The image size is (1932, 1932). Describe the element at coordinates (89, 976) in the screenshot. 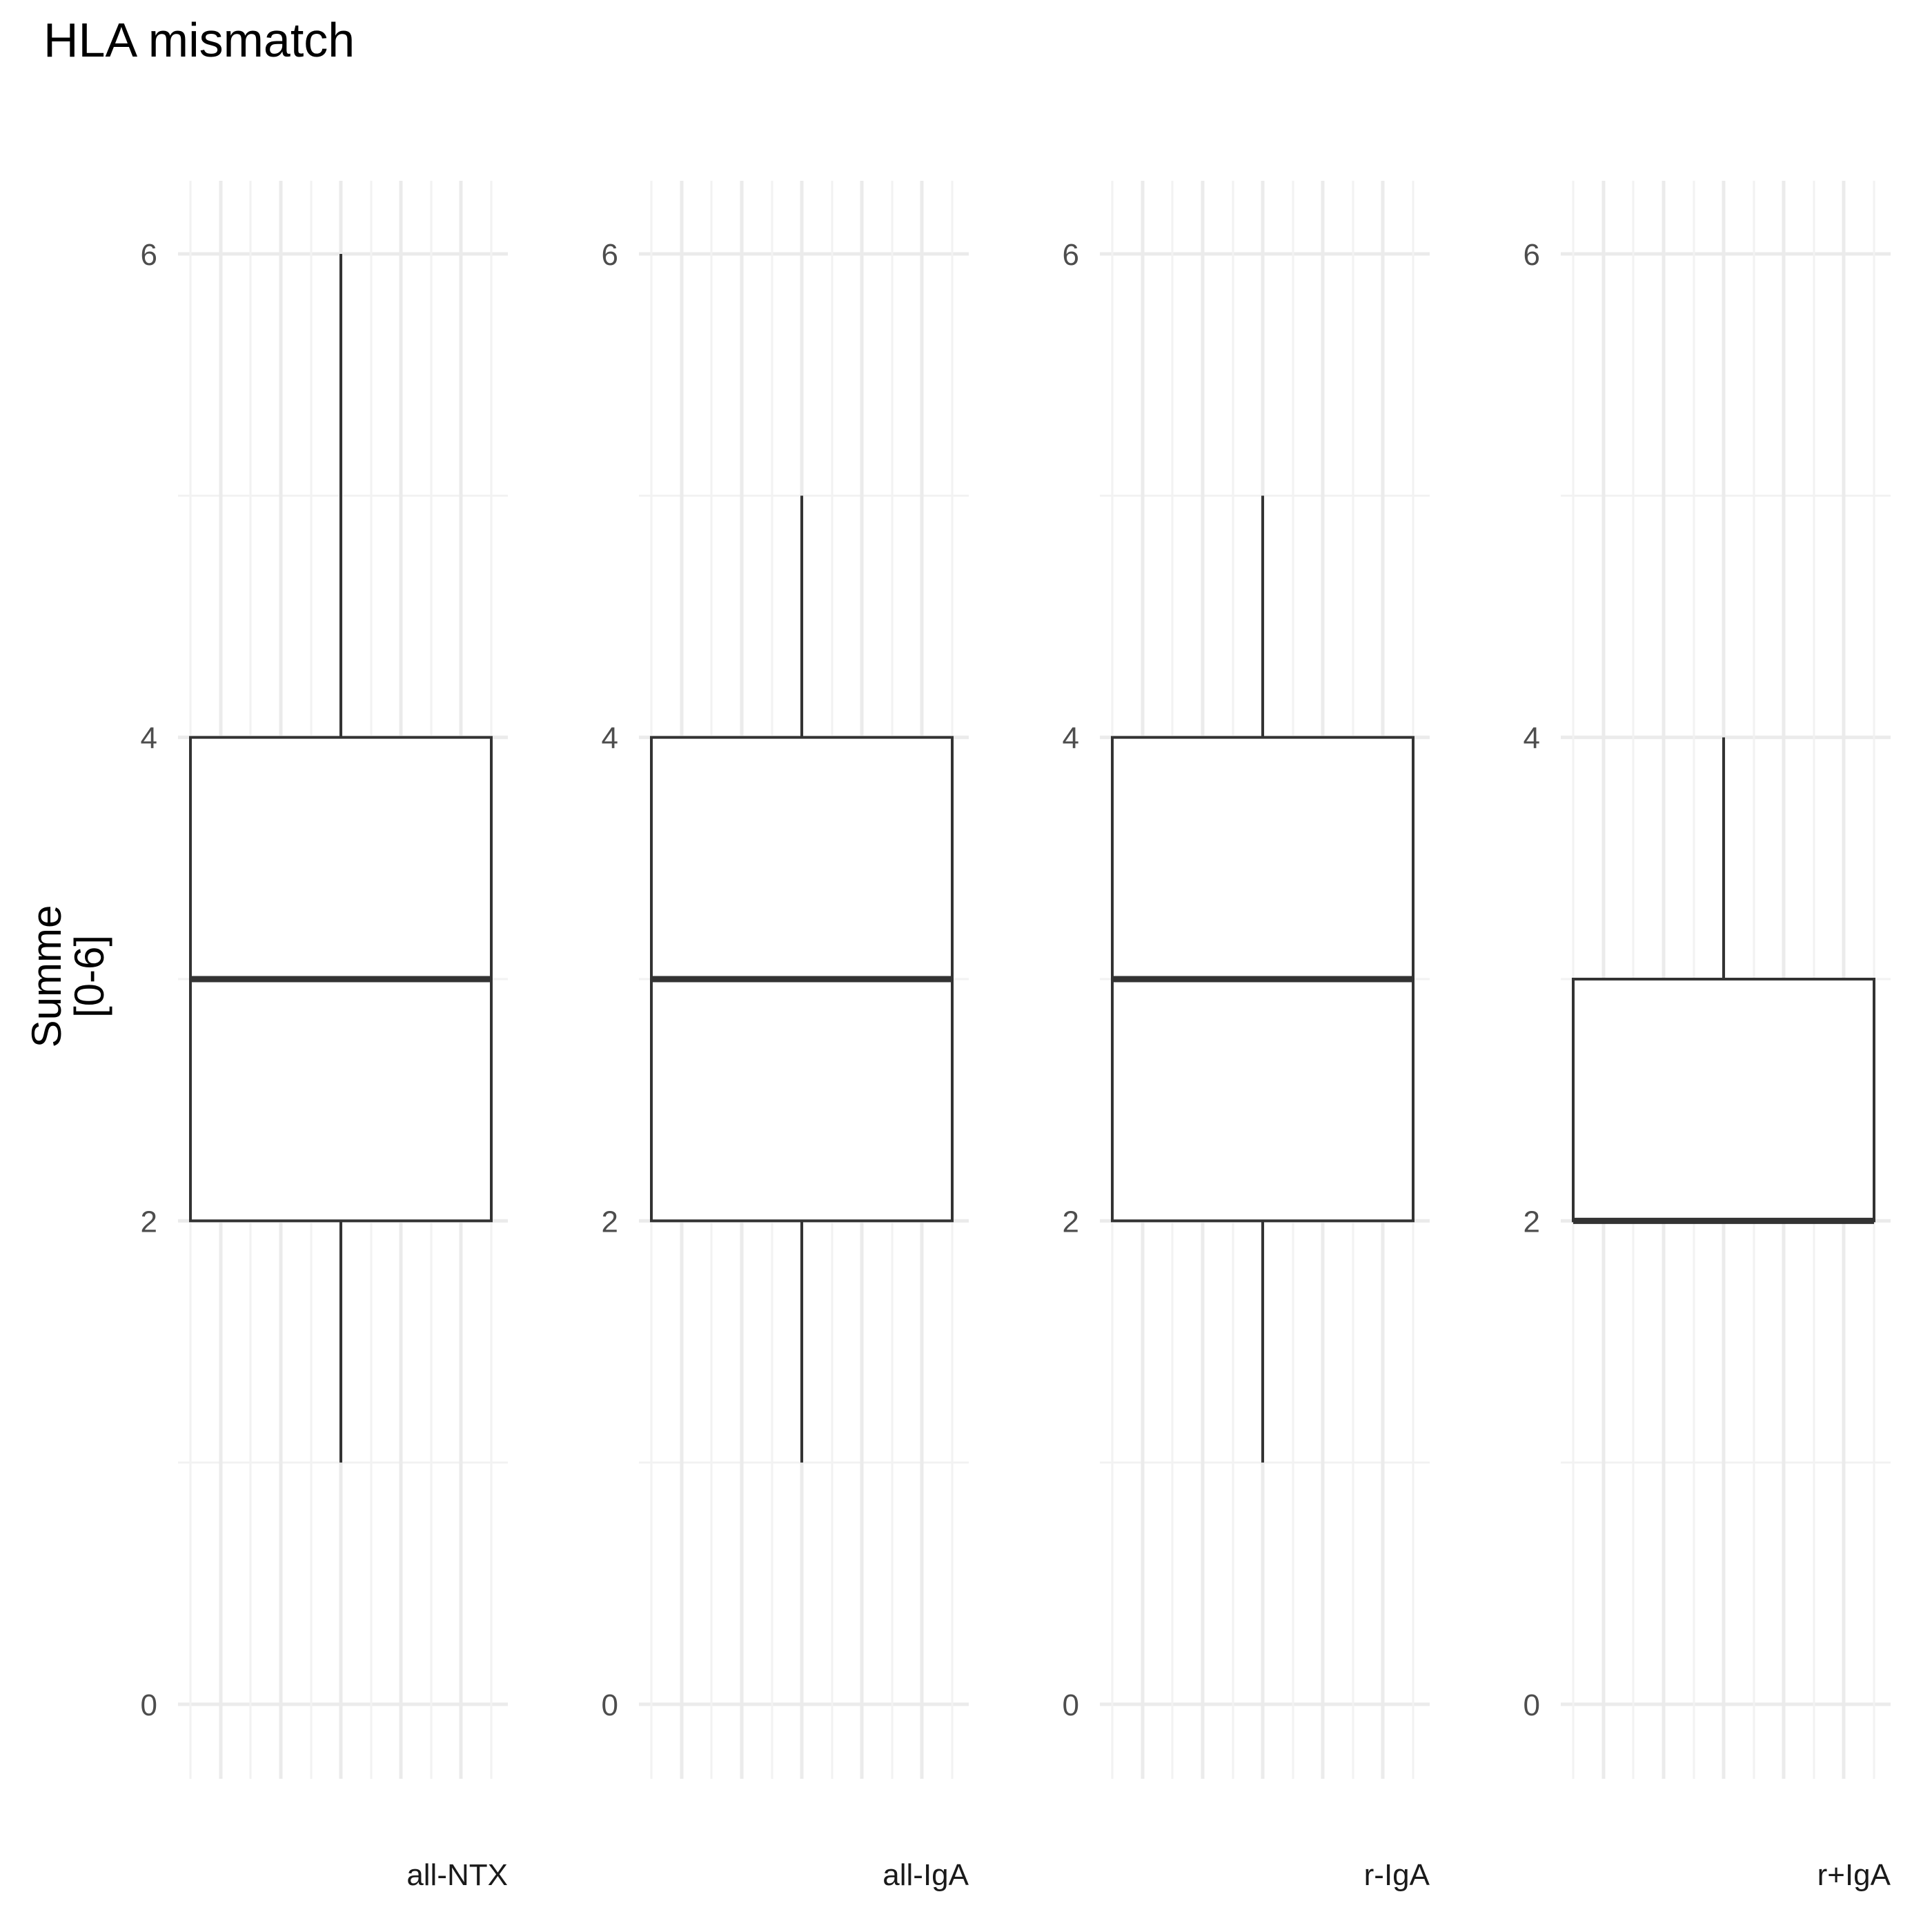

I see `y-axis-label-line-2: [0-6]` at that location.